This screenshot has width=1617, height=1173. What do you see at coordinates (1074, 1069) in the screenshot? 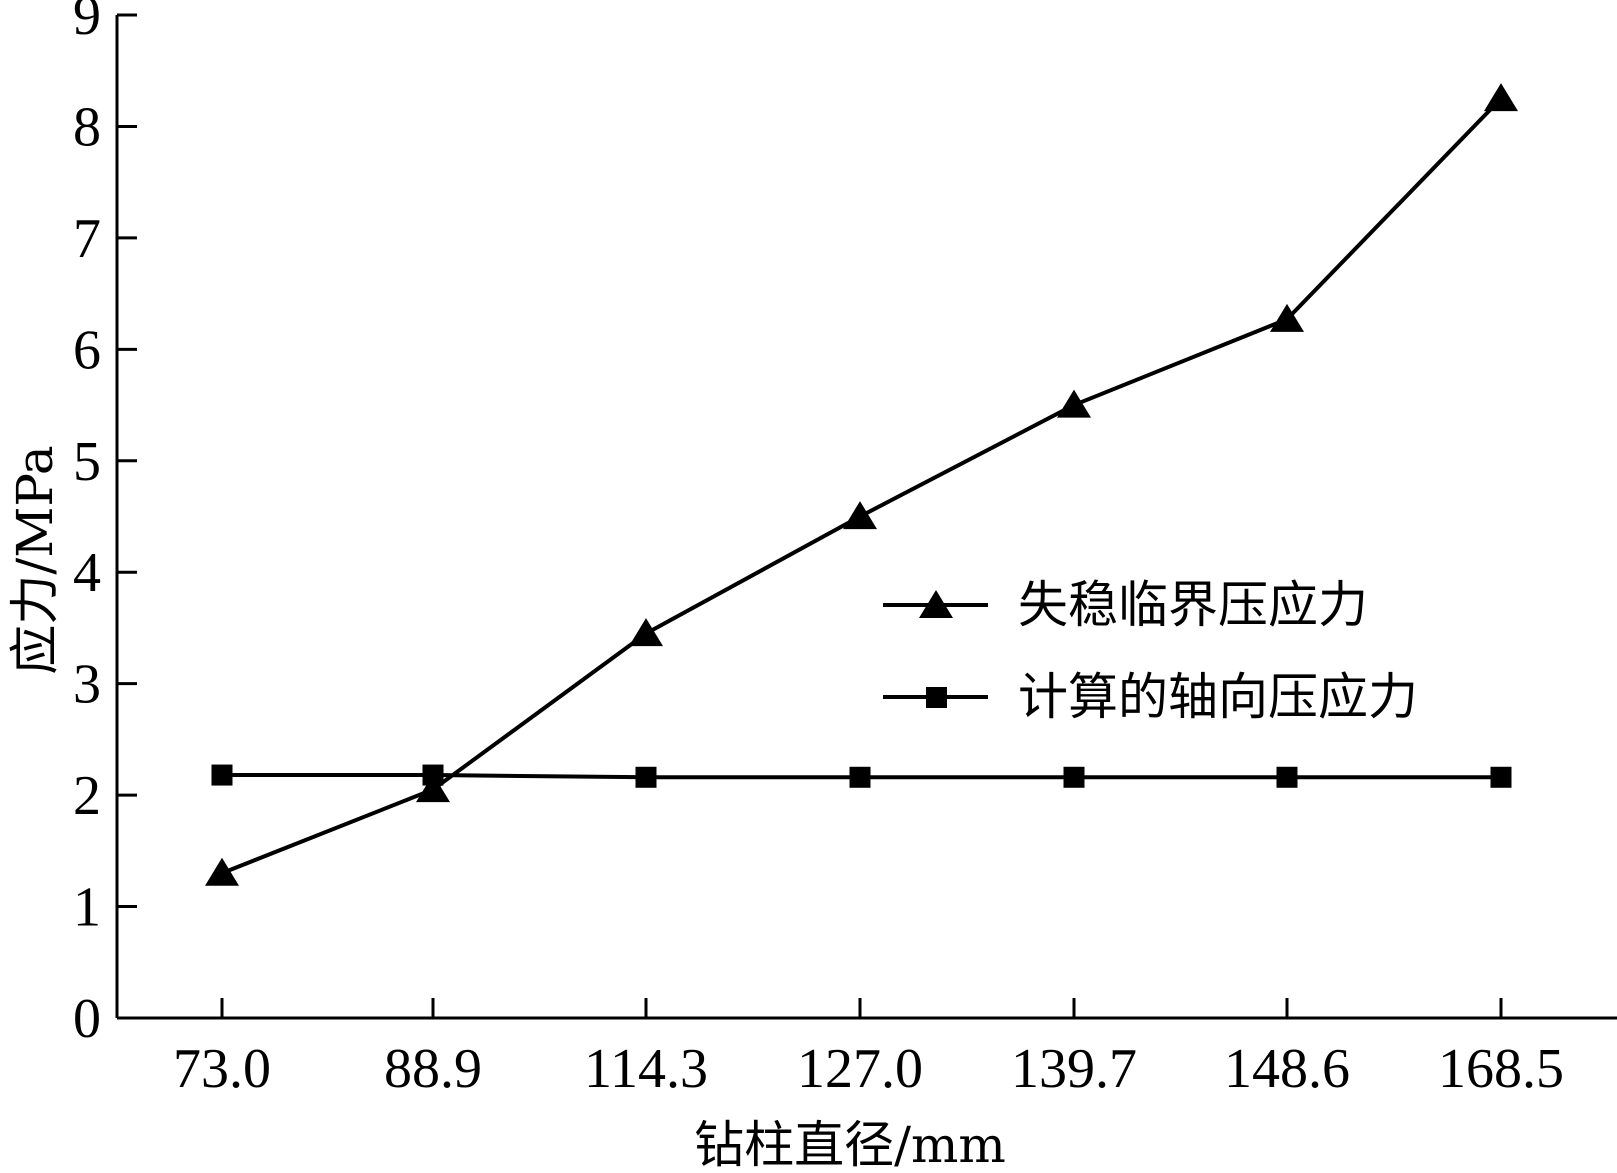
I see `x-tick-label: 139.7` at bounding box center [1074, 1069].